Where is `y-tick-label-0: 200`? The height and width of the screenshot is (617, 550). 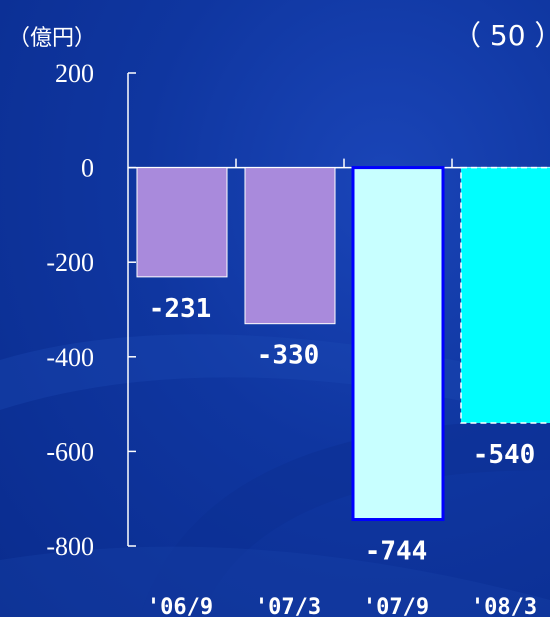
y-tick-label-0: 200 is located at coordinates (74, 73).